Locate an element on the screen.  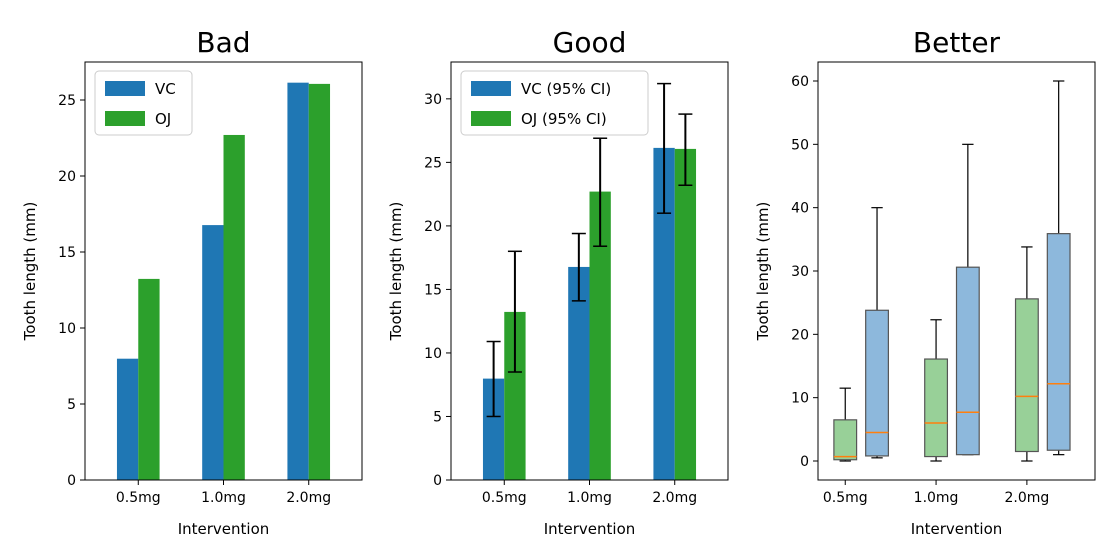
y-tick-label: 60 is located at coordinates (800, 82).